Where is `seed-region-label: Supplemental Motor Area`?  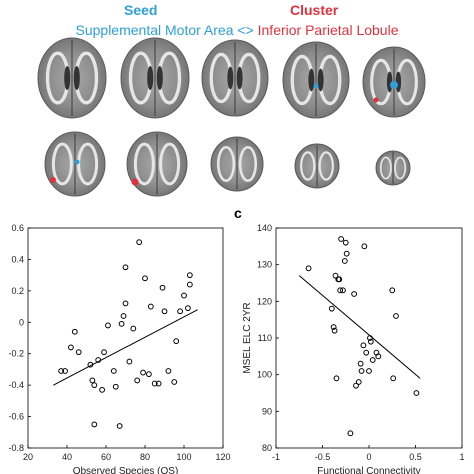
seed-region-label: Supplemental Motor Area is located at coordinates (154, 30).